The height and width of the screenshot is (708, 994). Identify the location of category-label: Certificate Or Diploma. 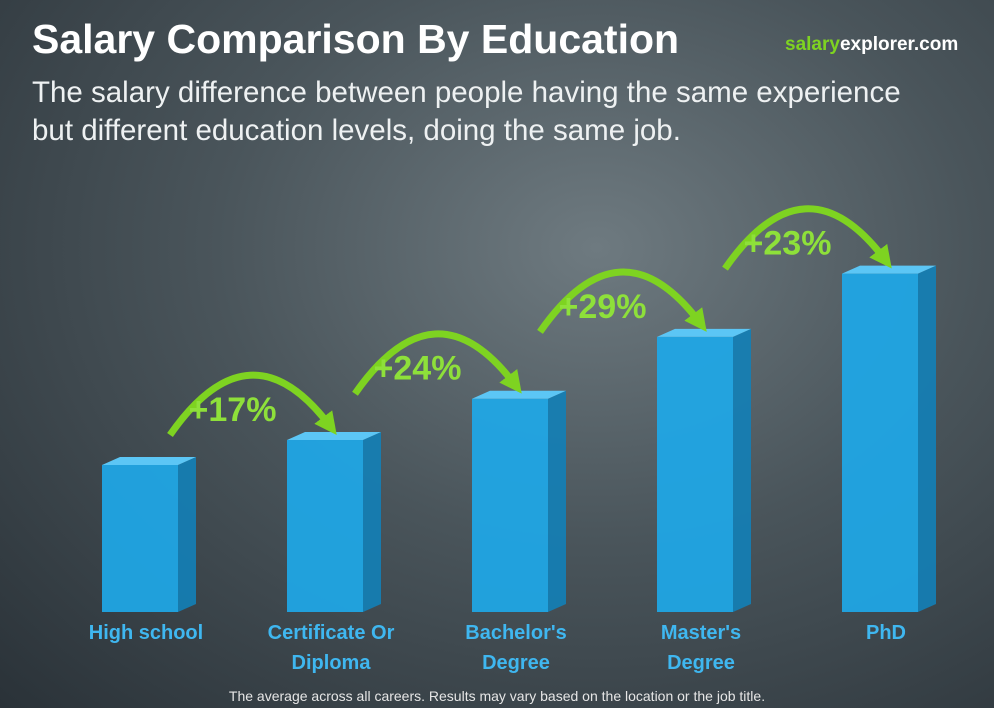
(331, 648).